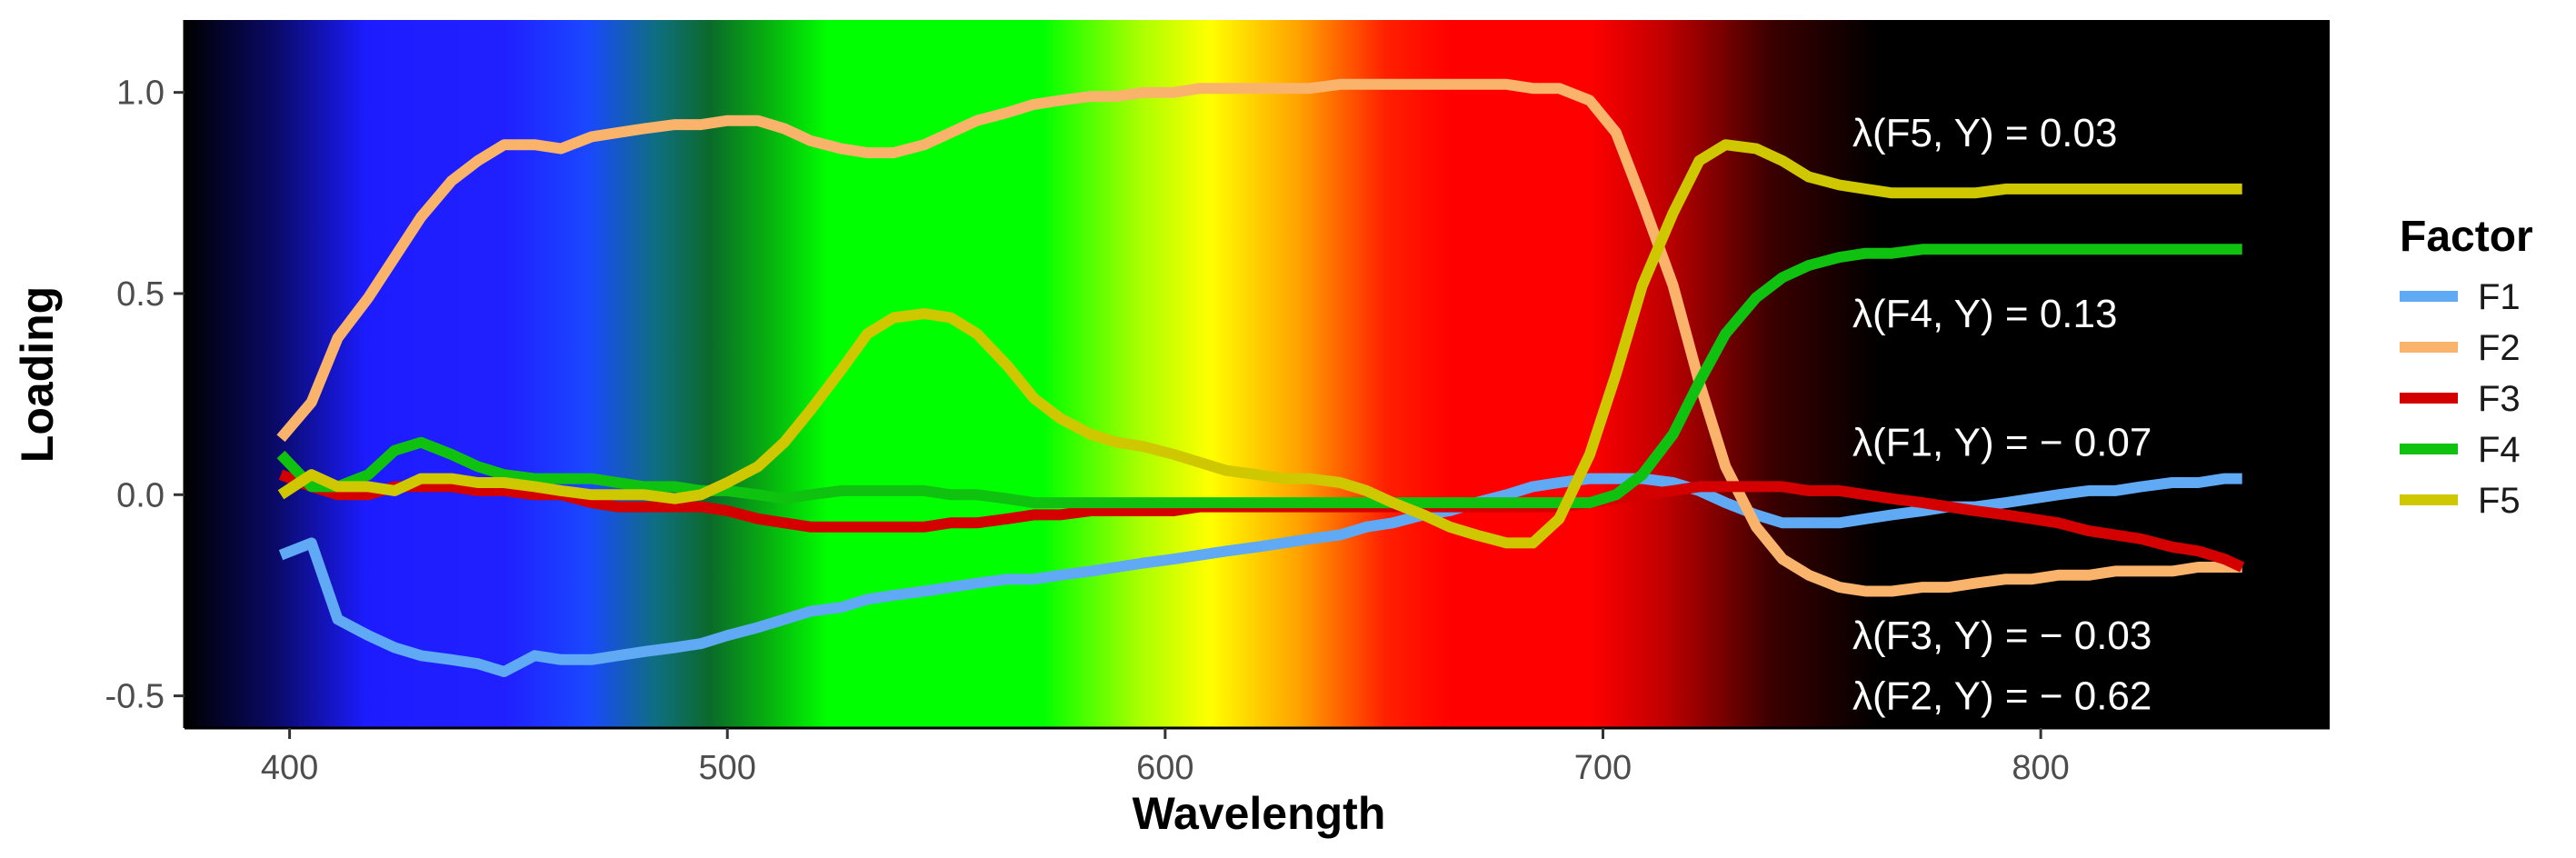 This screenshot has height=858, width=2576. What do you see at coordinates (2002, 697) in the screenshot?
I see `annotation-label: λ(F2, Y) = − 0.62` at bounding box center [2002, 697].